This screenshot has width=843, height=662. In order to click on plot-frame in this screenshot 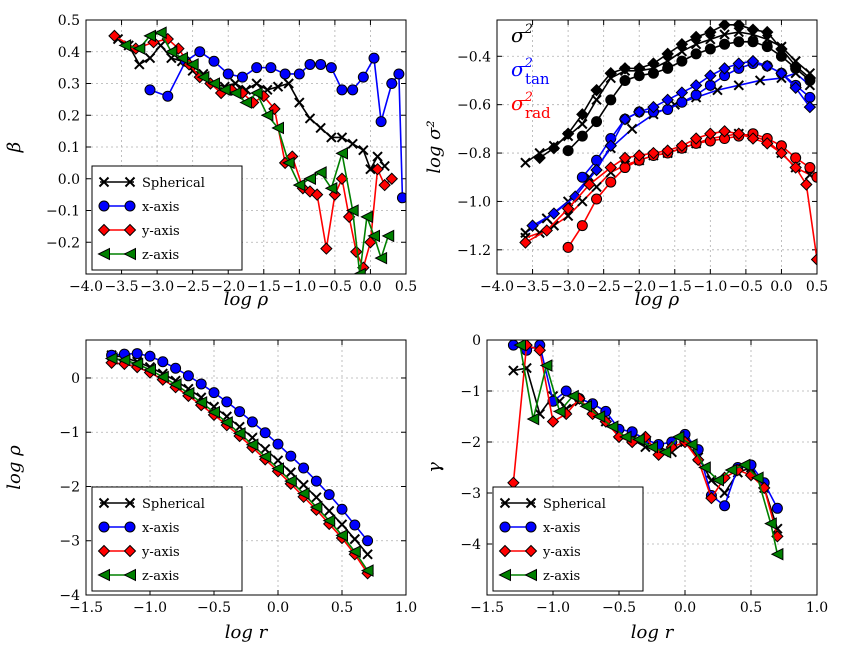, I will do `click(246, 147)`.